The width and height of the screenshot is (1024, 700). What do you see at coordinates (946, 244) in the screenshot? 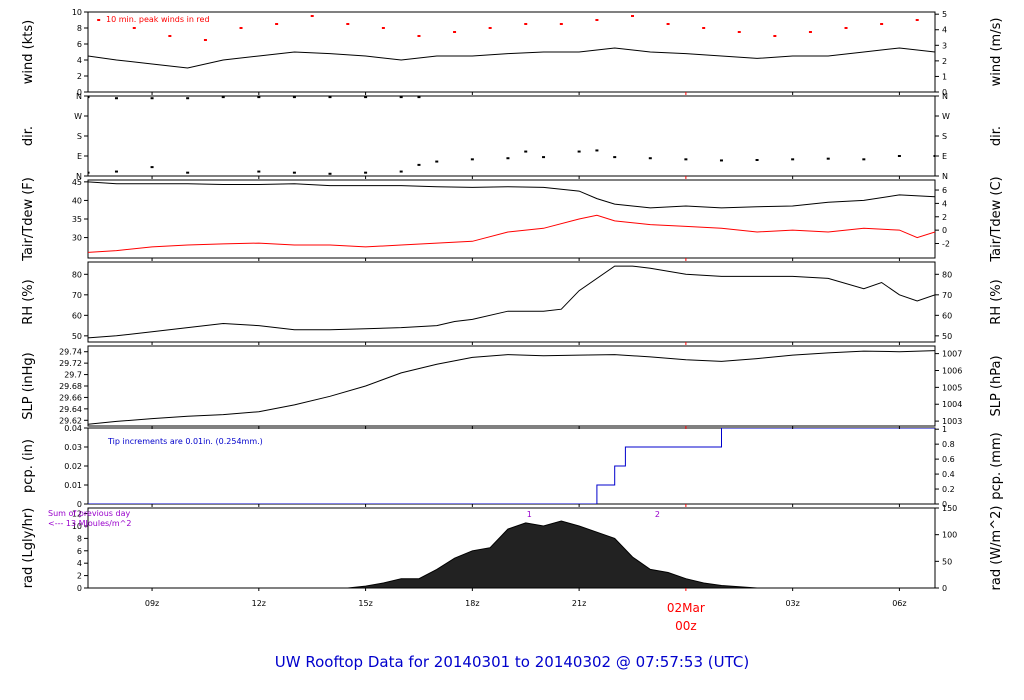
I see `y2-tick-label: -2` at bounding box center [946, 244].